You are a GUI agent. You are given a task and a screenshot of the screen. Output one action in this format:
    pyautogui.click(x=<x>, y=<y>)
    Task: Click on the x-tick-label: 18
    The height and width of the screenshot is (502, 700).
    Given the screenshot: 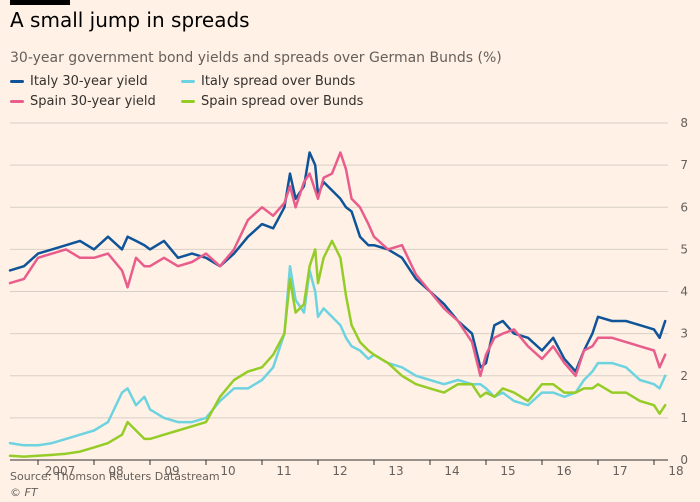 What is the action you would take?
    pyautogui.click(x=675, y=471)
    